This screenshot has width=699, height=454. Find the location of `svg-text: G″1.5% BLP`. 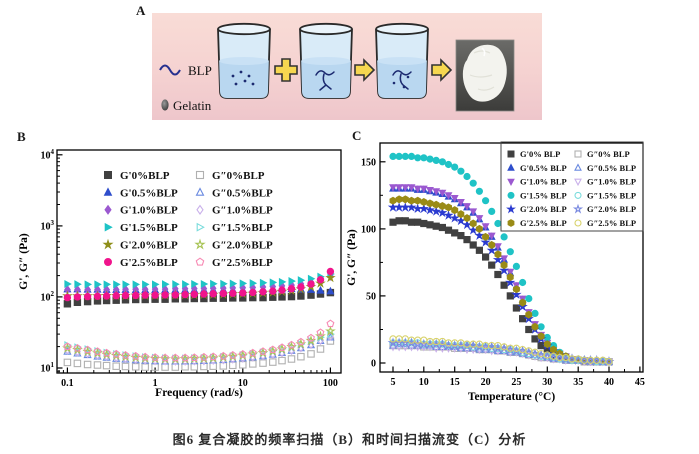

svg-text: G″1.5% BLP is located at coordinates (611, 195).